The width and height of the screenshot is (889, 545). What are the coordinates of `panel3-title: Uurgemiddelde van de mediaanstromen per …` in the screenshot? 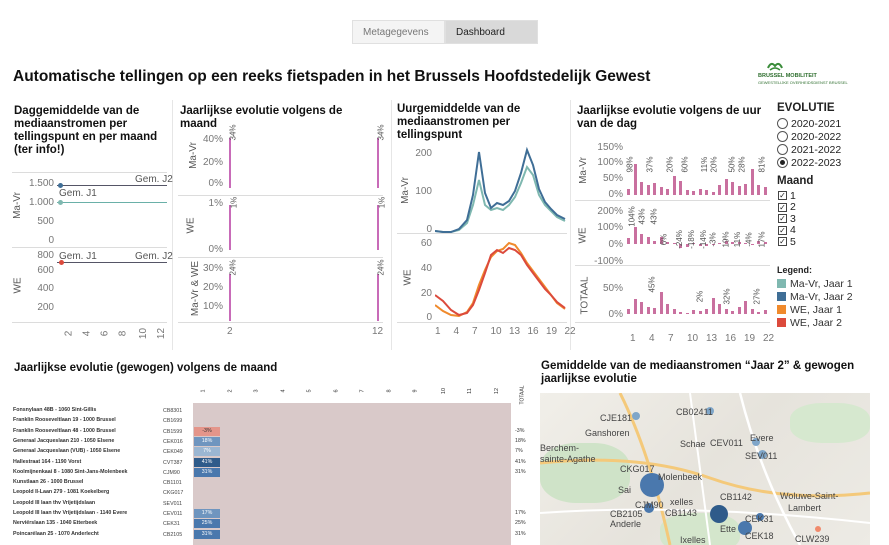 It's located at (459, 122).